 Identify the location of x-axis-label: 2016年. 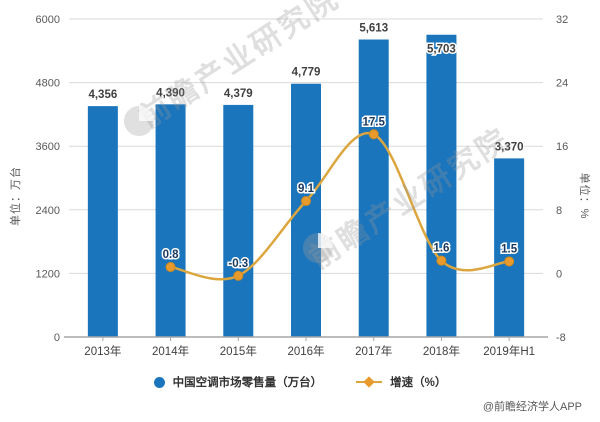
(305, 351).